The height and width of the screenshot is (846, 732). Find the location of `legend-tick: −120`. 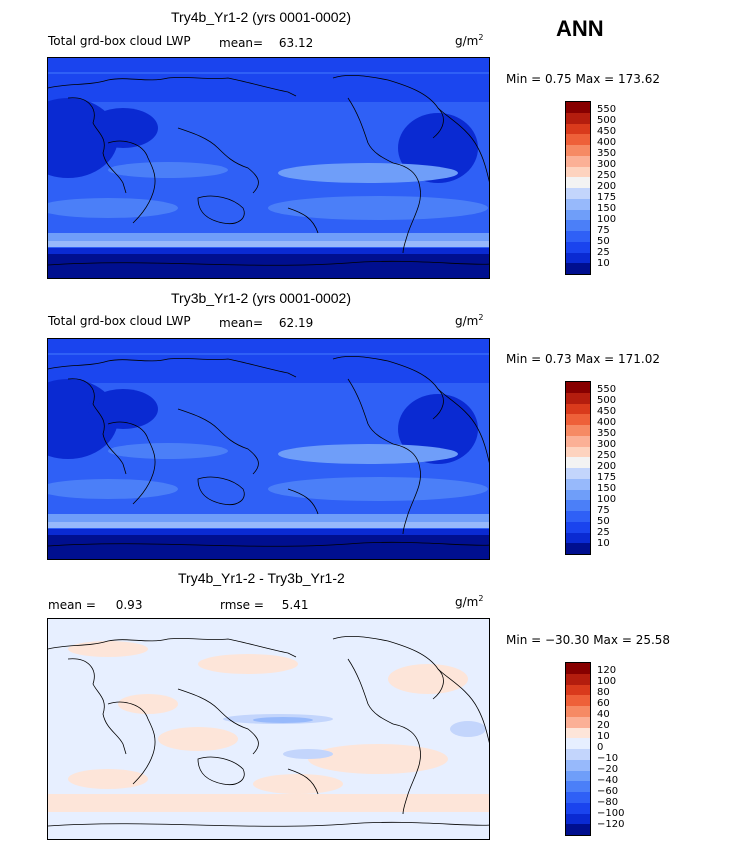

legend-tick: −120 is located at coordinates (611, 824).